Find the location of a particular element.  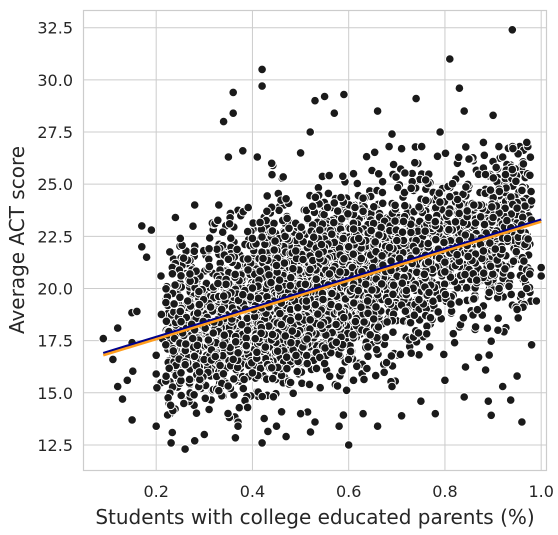

y-axis-label: Average ACT score is located at coordinates (17, 240).